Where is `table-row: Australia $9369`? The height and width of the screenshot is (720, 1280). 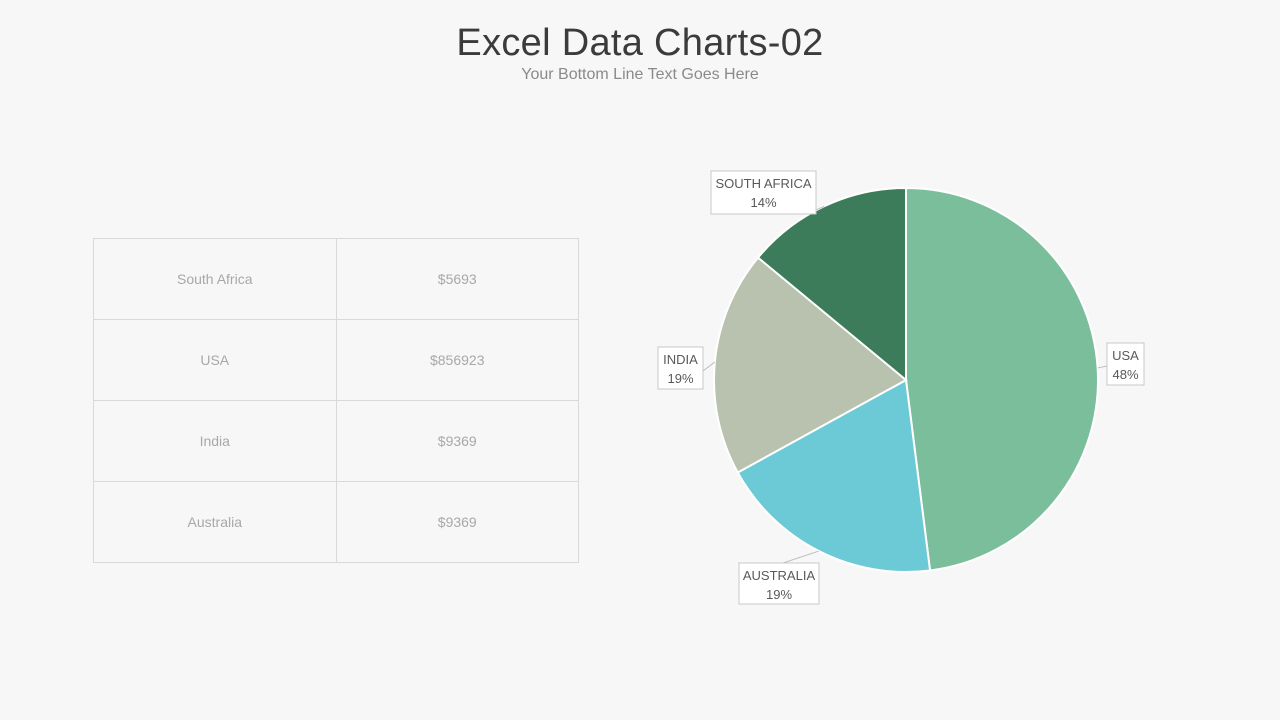 table-row: Australia $9369 is located at coordinates (336, 522).